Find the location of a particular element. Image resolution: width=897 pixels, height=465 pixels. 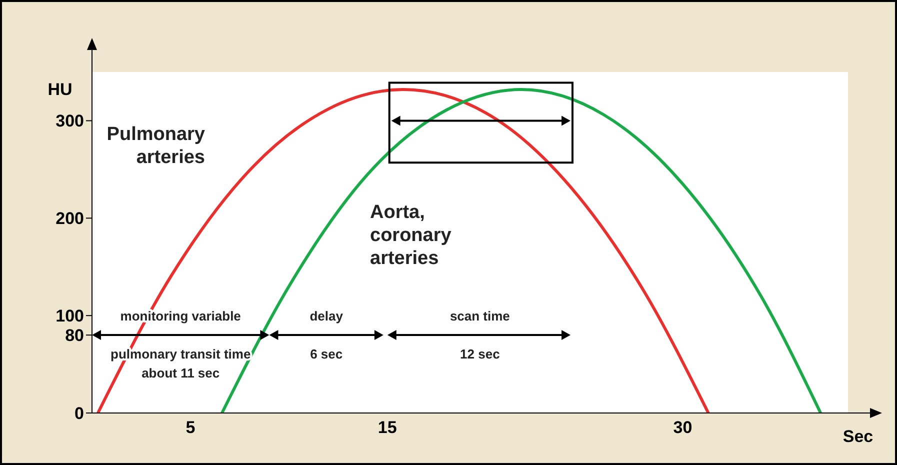

annotation: 6 sec is located at coordinates (326, 354).